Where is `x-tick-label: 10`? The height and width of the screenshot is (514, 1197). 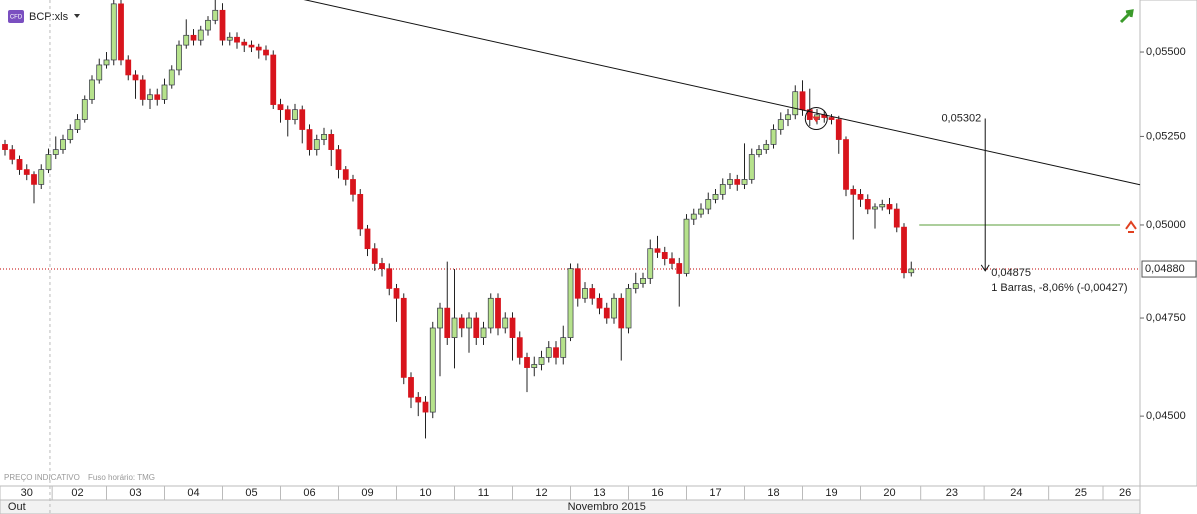 x-tick-label: 10 is located at coordinates (425, 493).